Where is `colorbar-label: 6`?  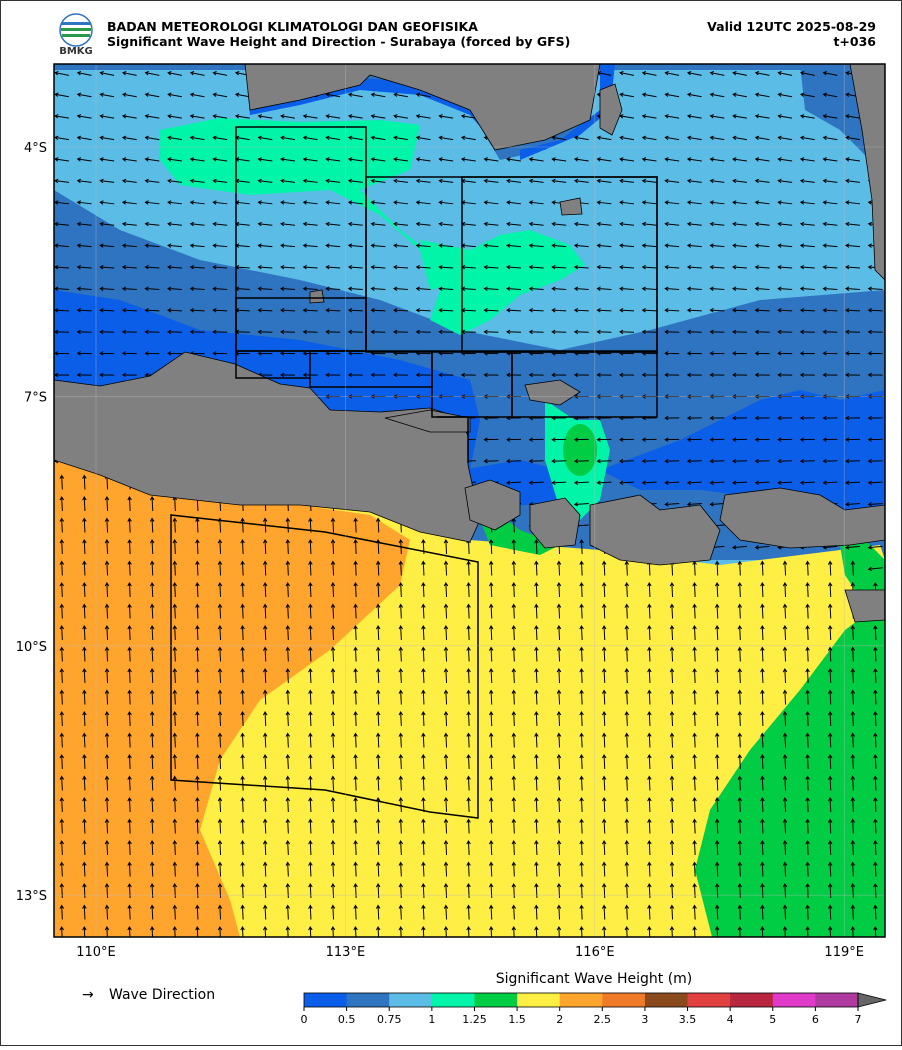 colorbar-label: 6 is located at coordinates (815, 1019).